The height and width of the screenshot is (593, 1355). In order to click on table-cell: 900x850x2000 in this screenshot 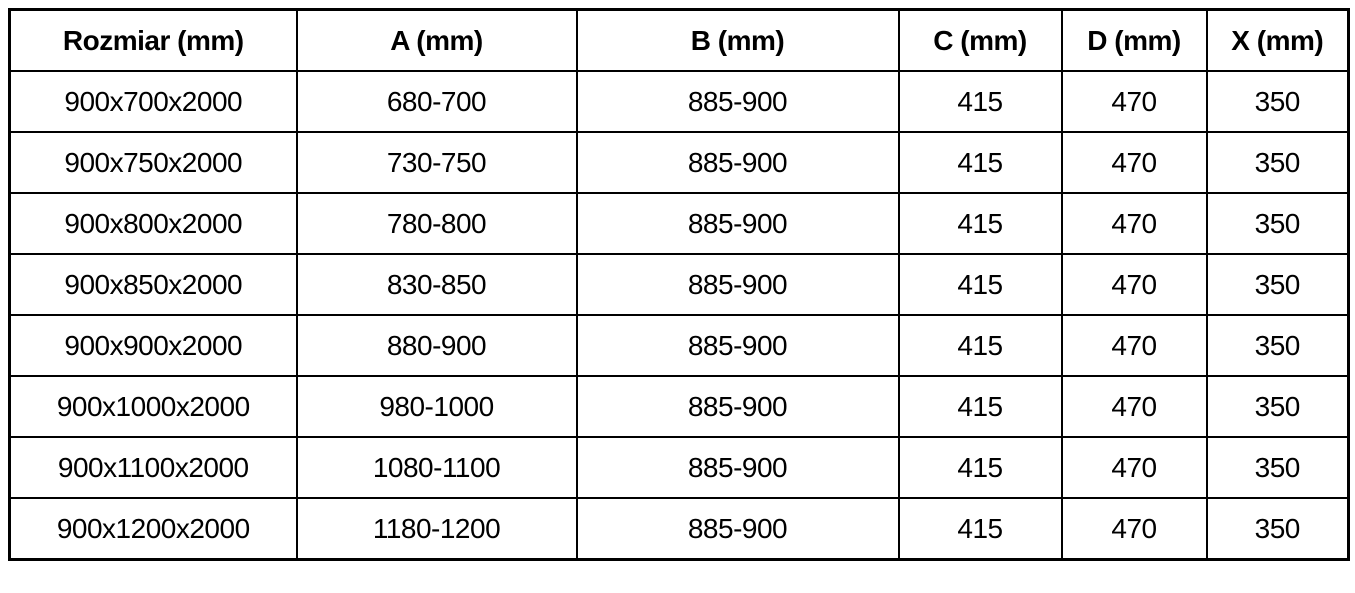, I will do `click(153, 284)`.